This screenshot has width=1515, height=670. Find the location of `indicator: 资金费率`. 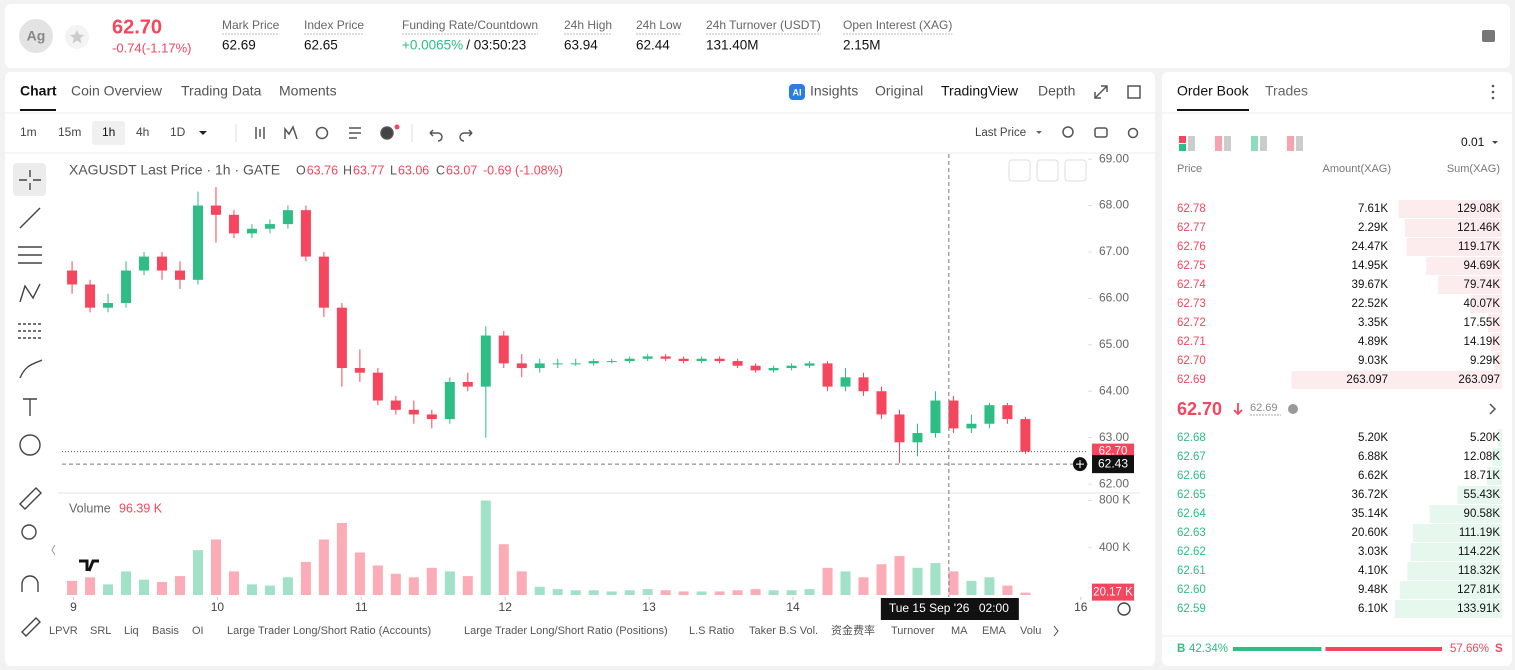

indicator: 资金费率 is located at coordinates (853, 630).